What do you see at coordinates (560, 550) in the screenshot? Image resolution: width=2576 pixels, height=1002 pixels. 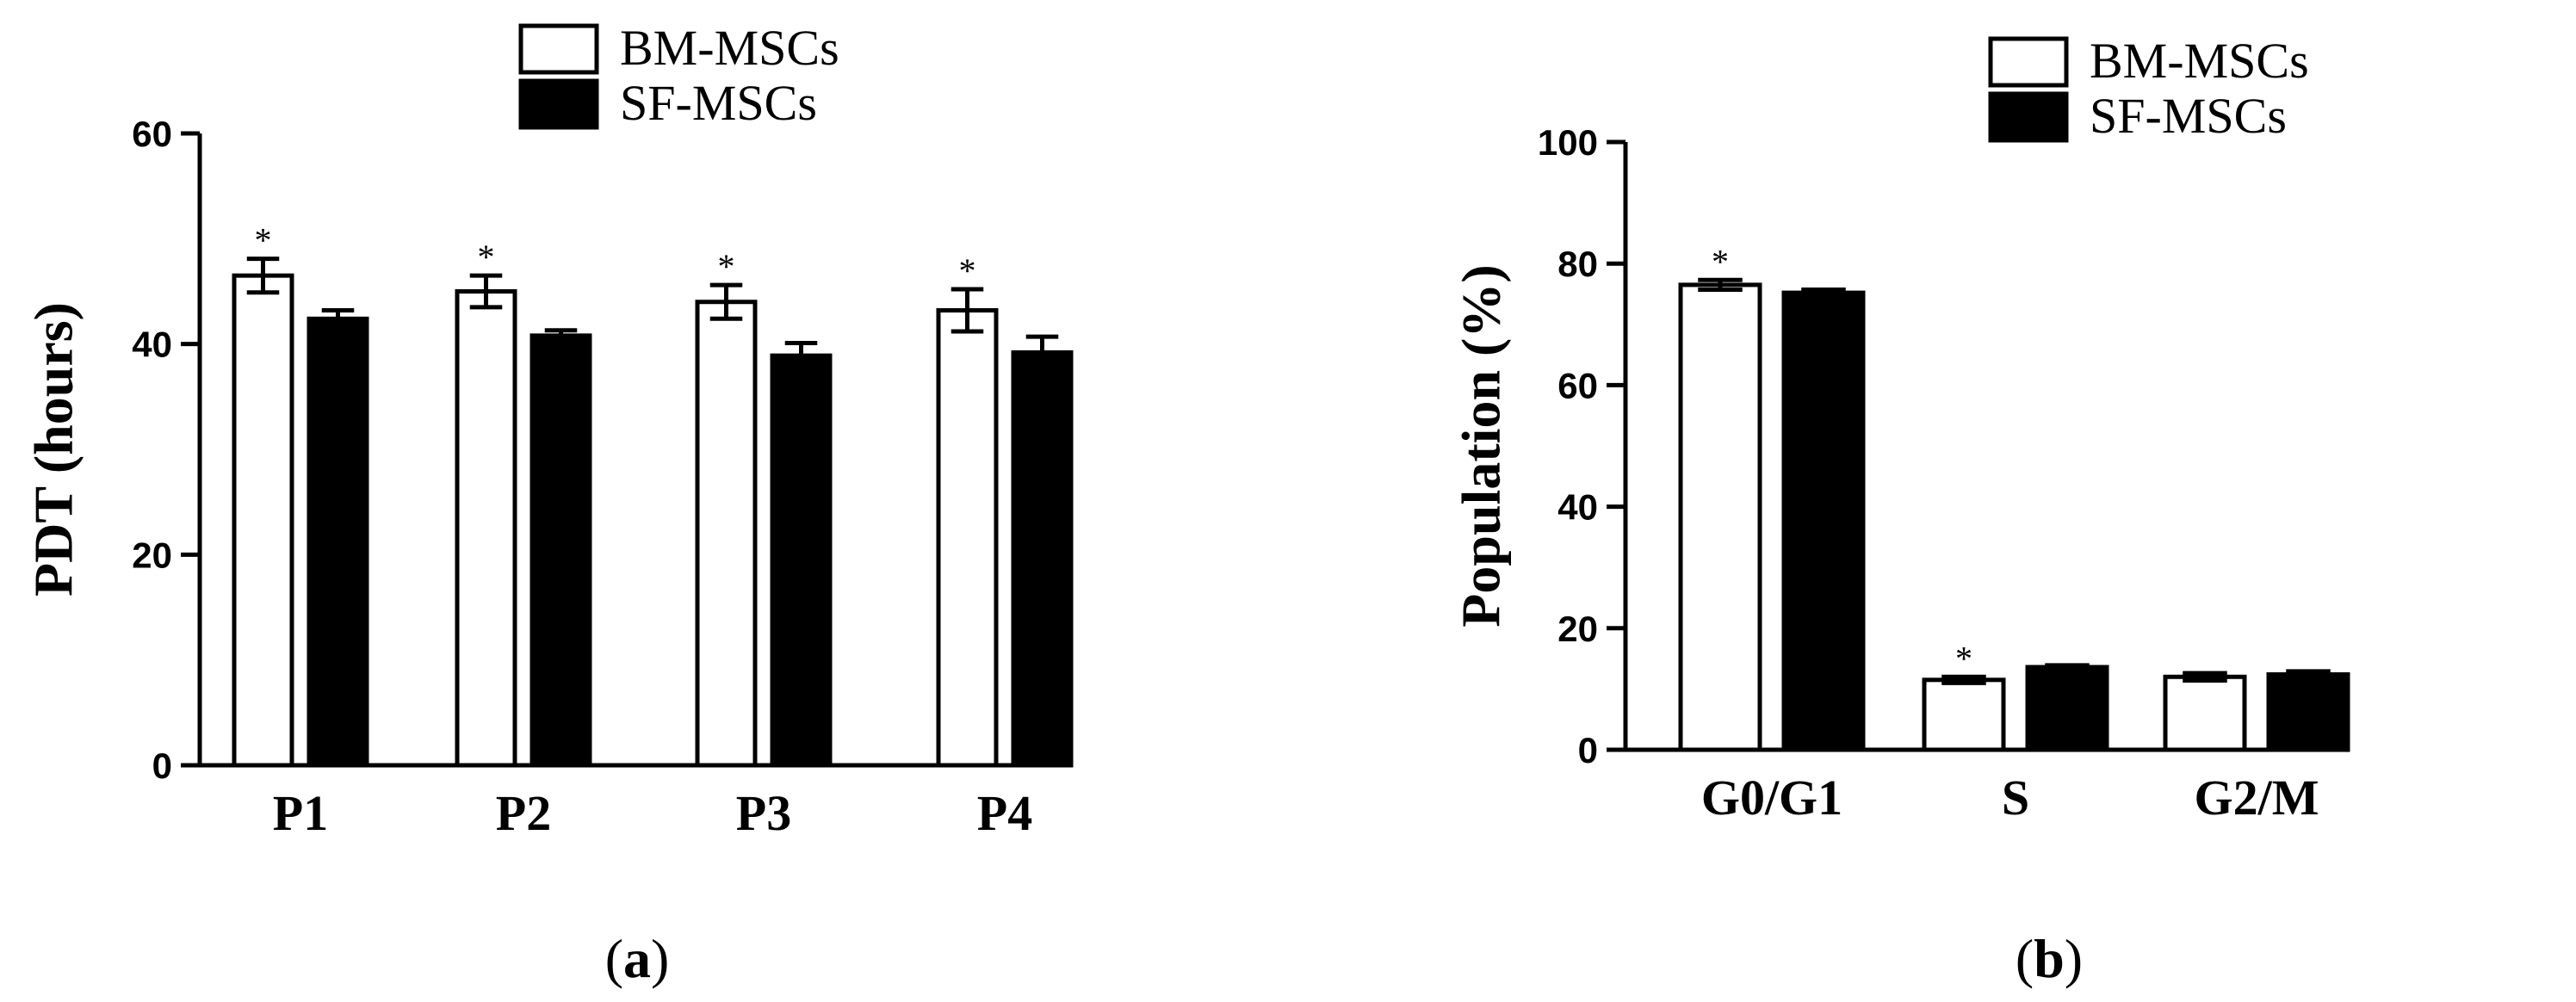 I see `bar-sf-p2` at bounding box center [560, 550].